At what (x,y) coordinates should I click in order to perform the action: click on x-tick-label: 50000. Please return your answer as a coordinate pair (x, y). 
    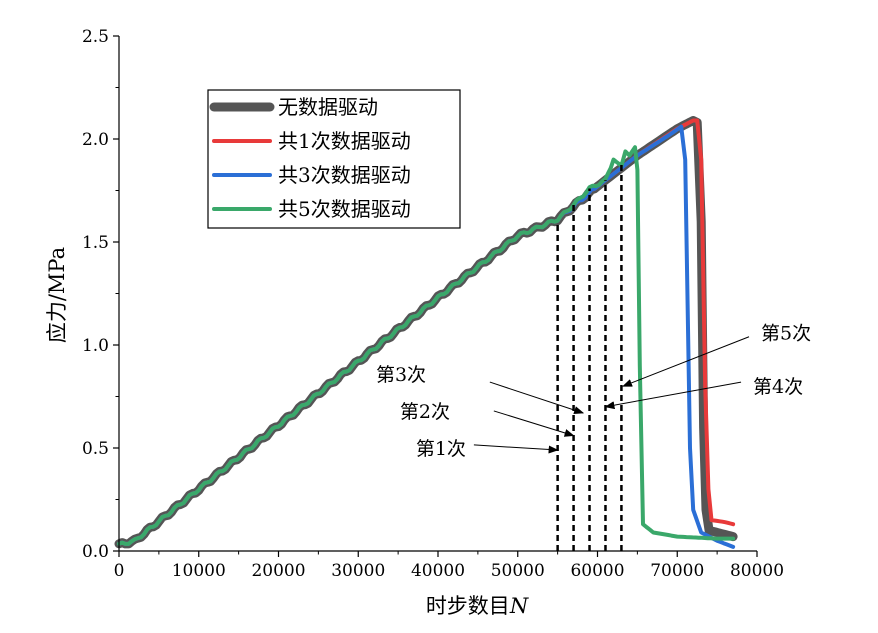
    Looking at the image, I should click on (518, 571).